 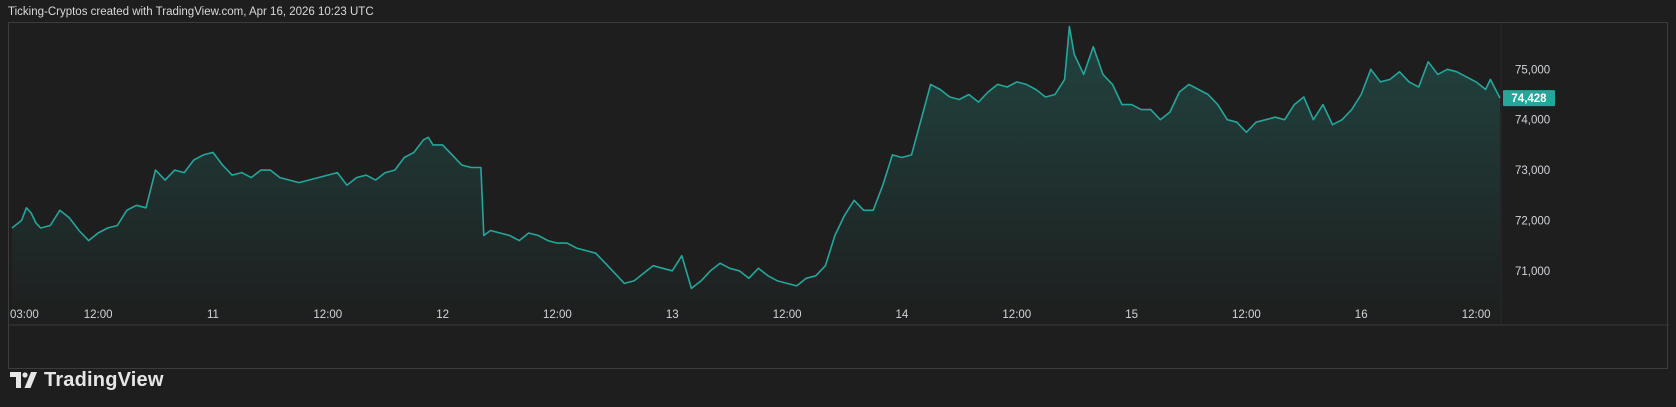 What do you see at coordinates (672, 315) in the screenshot?
I see `x-tick-label: 13` at bounding box center [672, 315].